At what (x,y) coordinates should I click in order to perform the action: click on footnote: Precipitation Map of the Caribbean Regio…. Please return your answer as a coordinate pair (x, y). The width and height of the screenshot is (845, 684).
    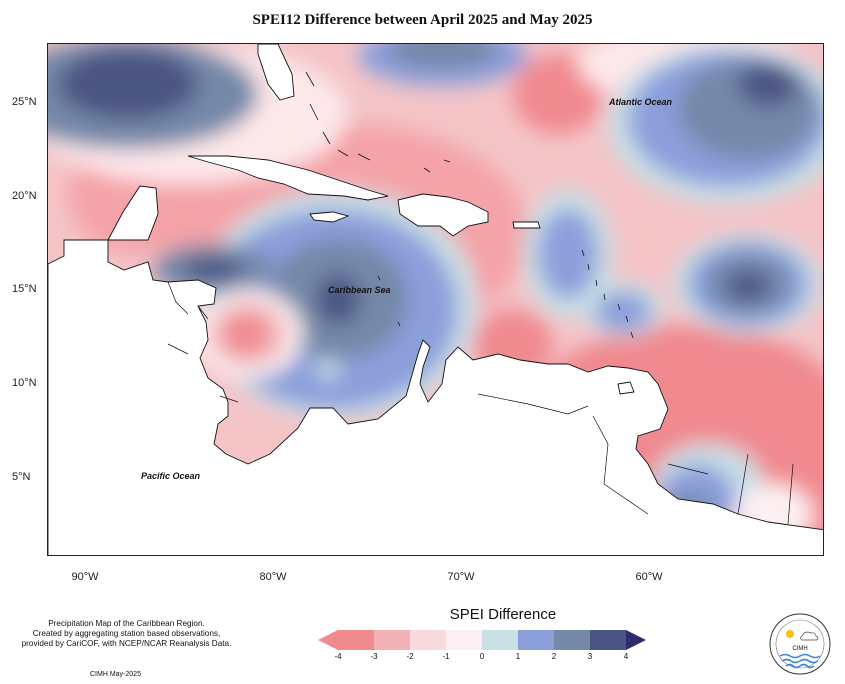
    Looking at the image, I should click on (126, 634).